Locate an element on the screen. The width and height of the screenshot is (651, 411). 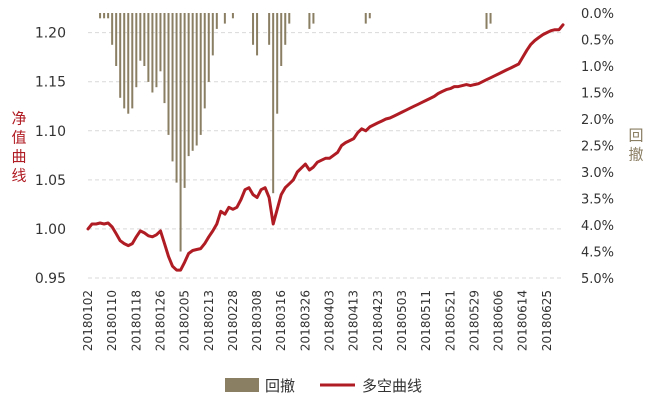
x-tick-label: 20180213 is located at coordinates (209, 320).